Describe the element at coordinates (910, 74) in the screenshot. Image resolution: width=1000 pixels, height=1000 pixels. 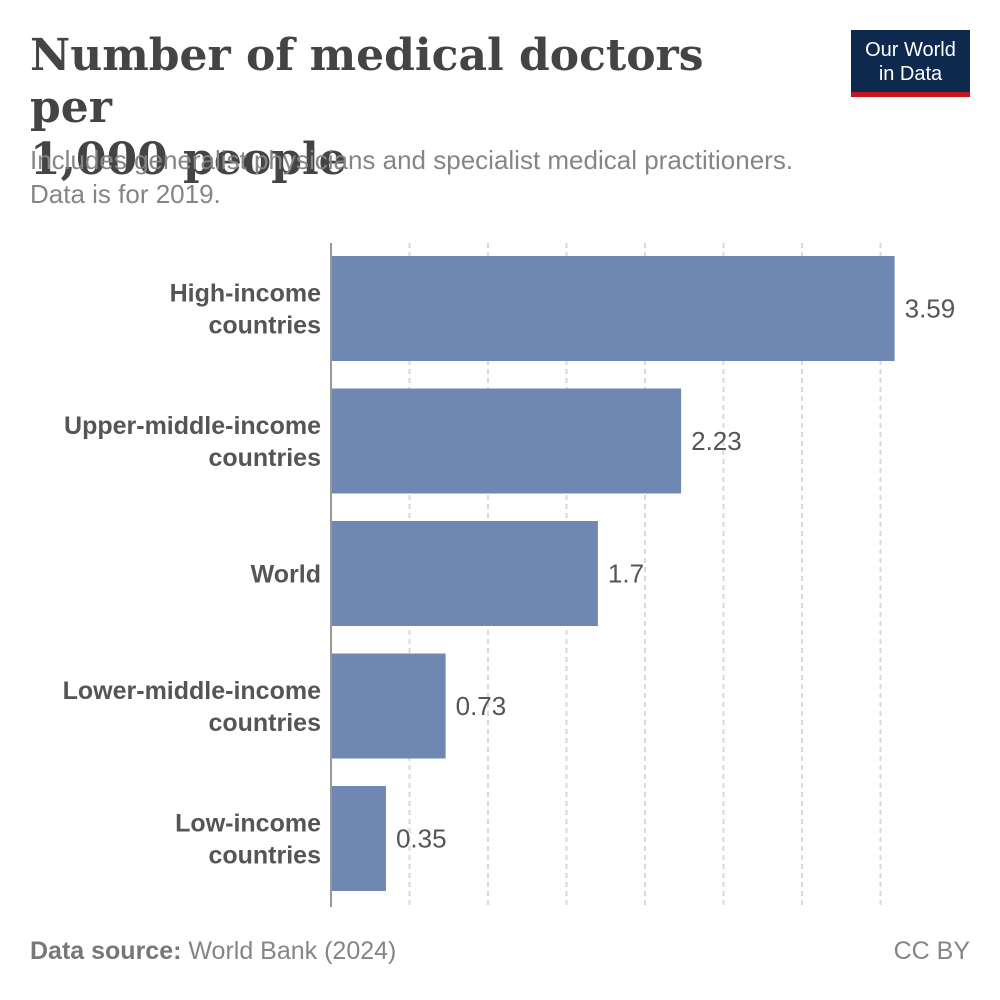
I see `logo-line-2: in Data` at that location.